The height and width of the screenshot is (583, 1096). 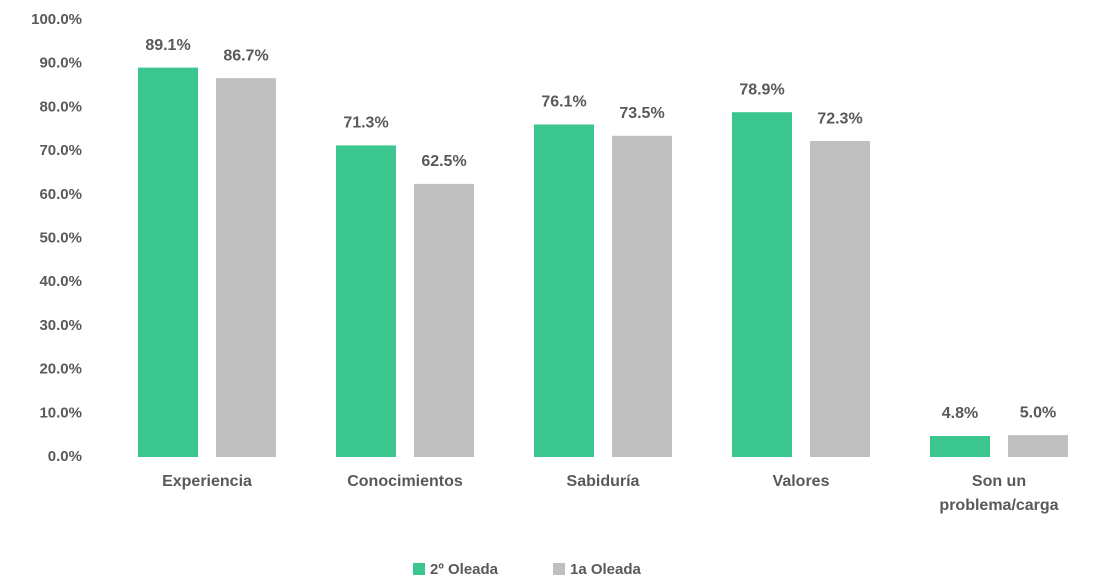 What do you see at coordinates (60, 237) in the screenshot?
I see `y-tick-label: 50.0%` at bounding box center [60, 237].